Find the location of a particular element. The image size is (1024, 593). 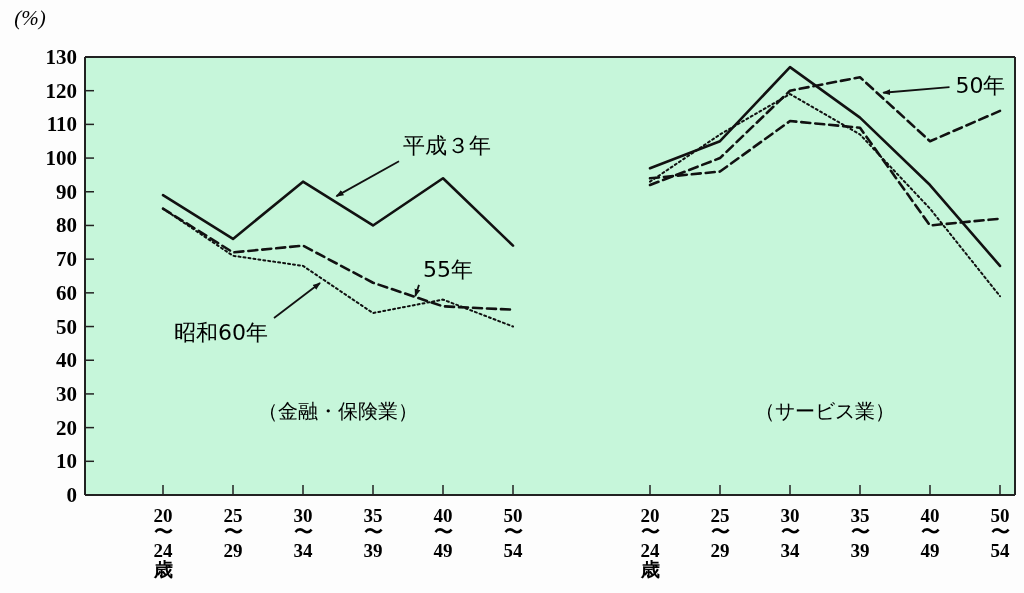

y-tick-label: 40 is located at coordinates (66, 360).